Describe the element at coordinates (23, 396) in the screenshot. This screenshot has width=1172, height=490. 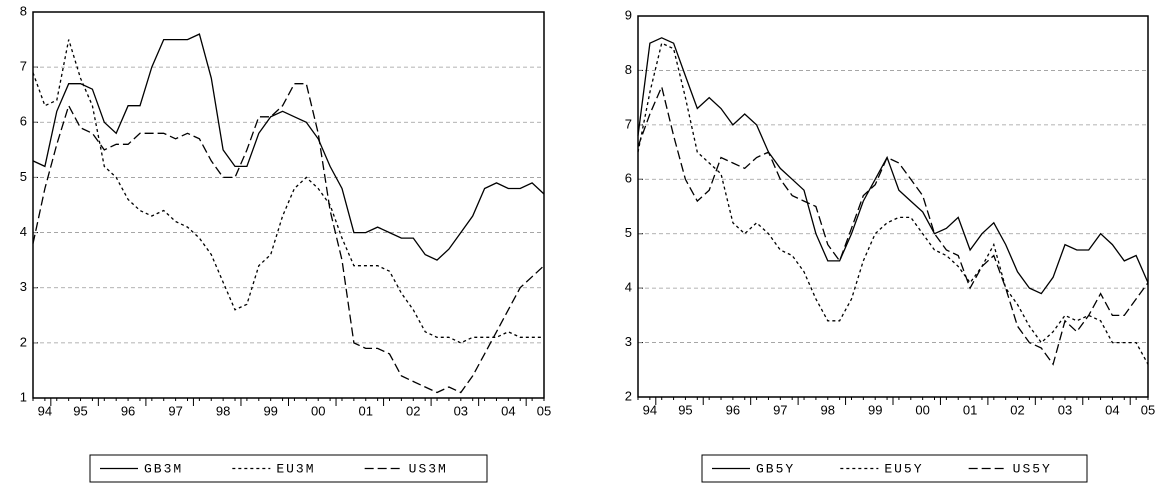
I see `y-tick-label: 1` at that location.